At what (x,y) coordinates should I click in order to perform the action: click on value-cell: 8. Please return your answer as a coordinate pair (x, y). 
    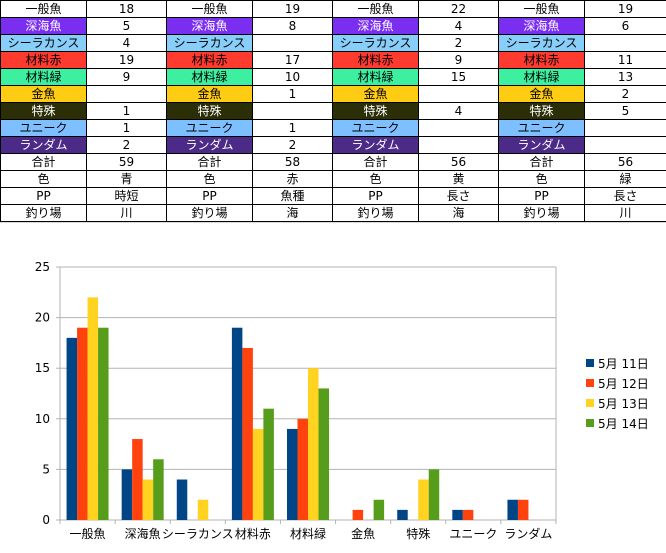
    Looking at the image, I should click on (293, 26).